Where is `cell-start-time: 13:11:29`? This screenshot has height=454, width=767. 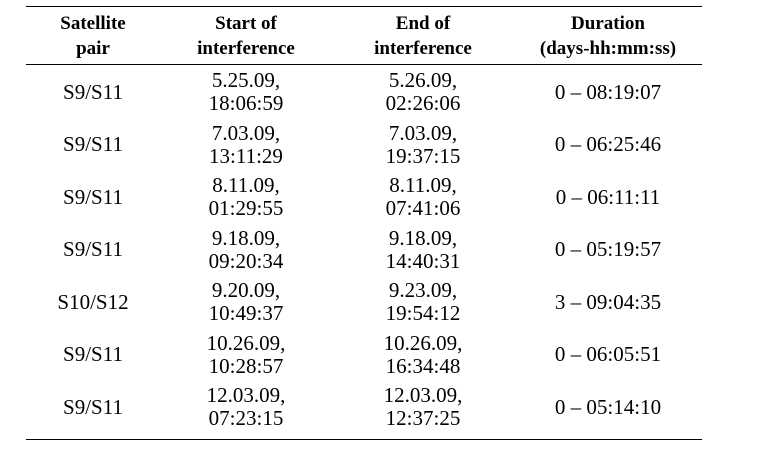
cell-start-time: 13:11:29 is located at coordinates (246, 155).